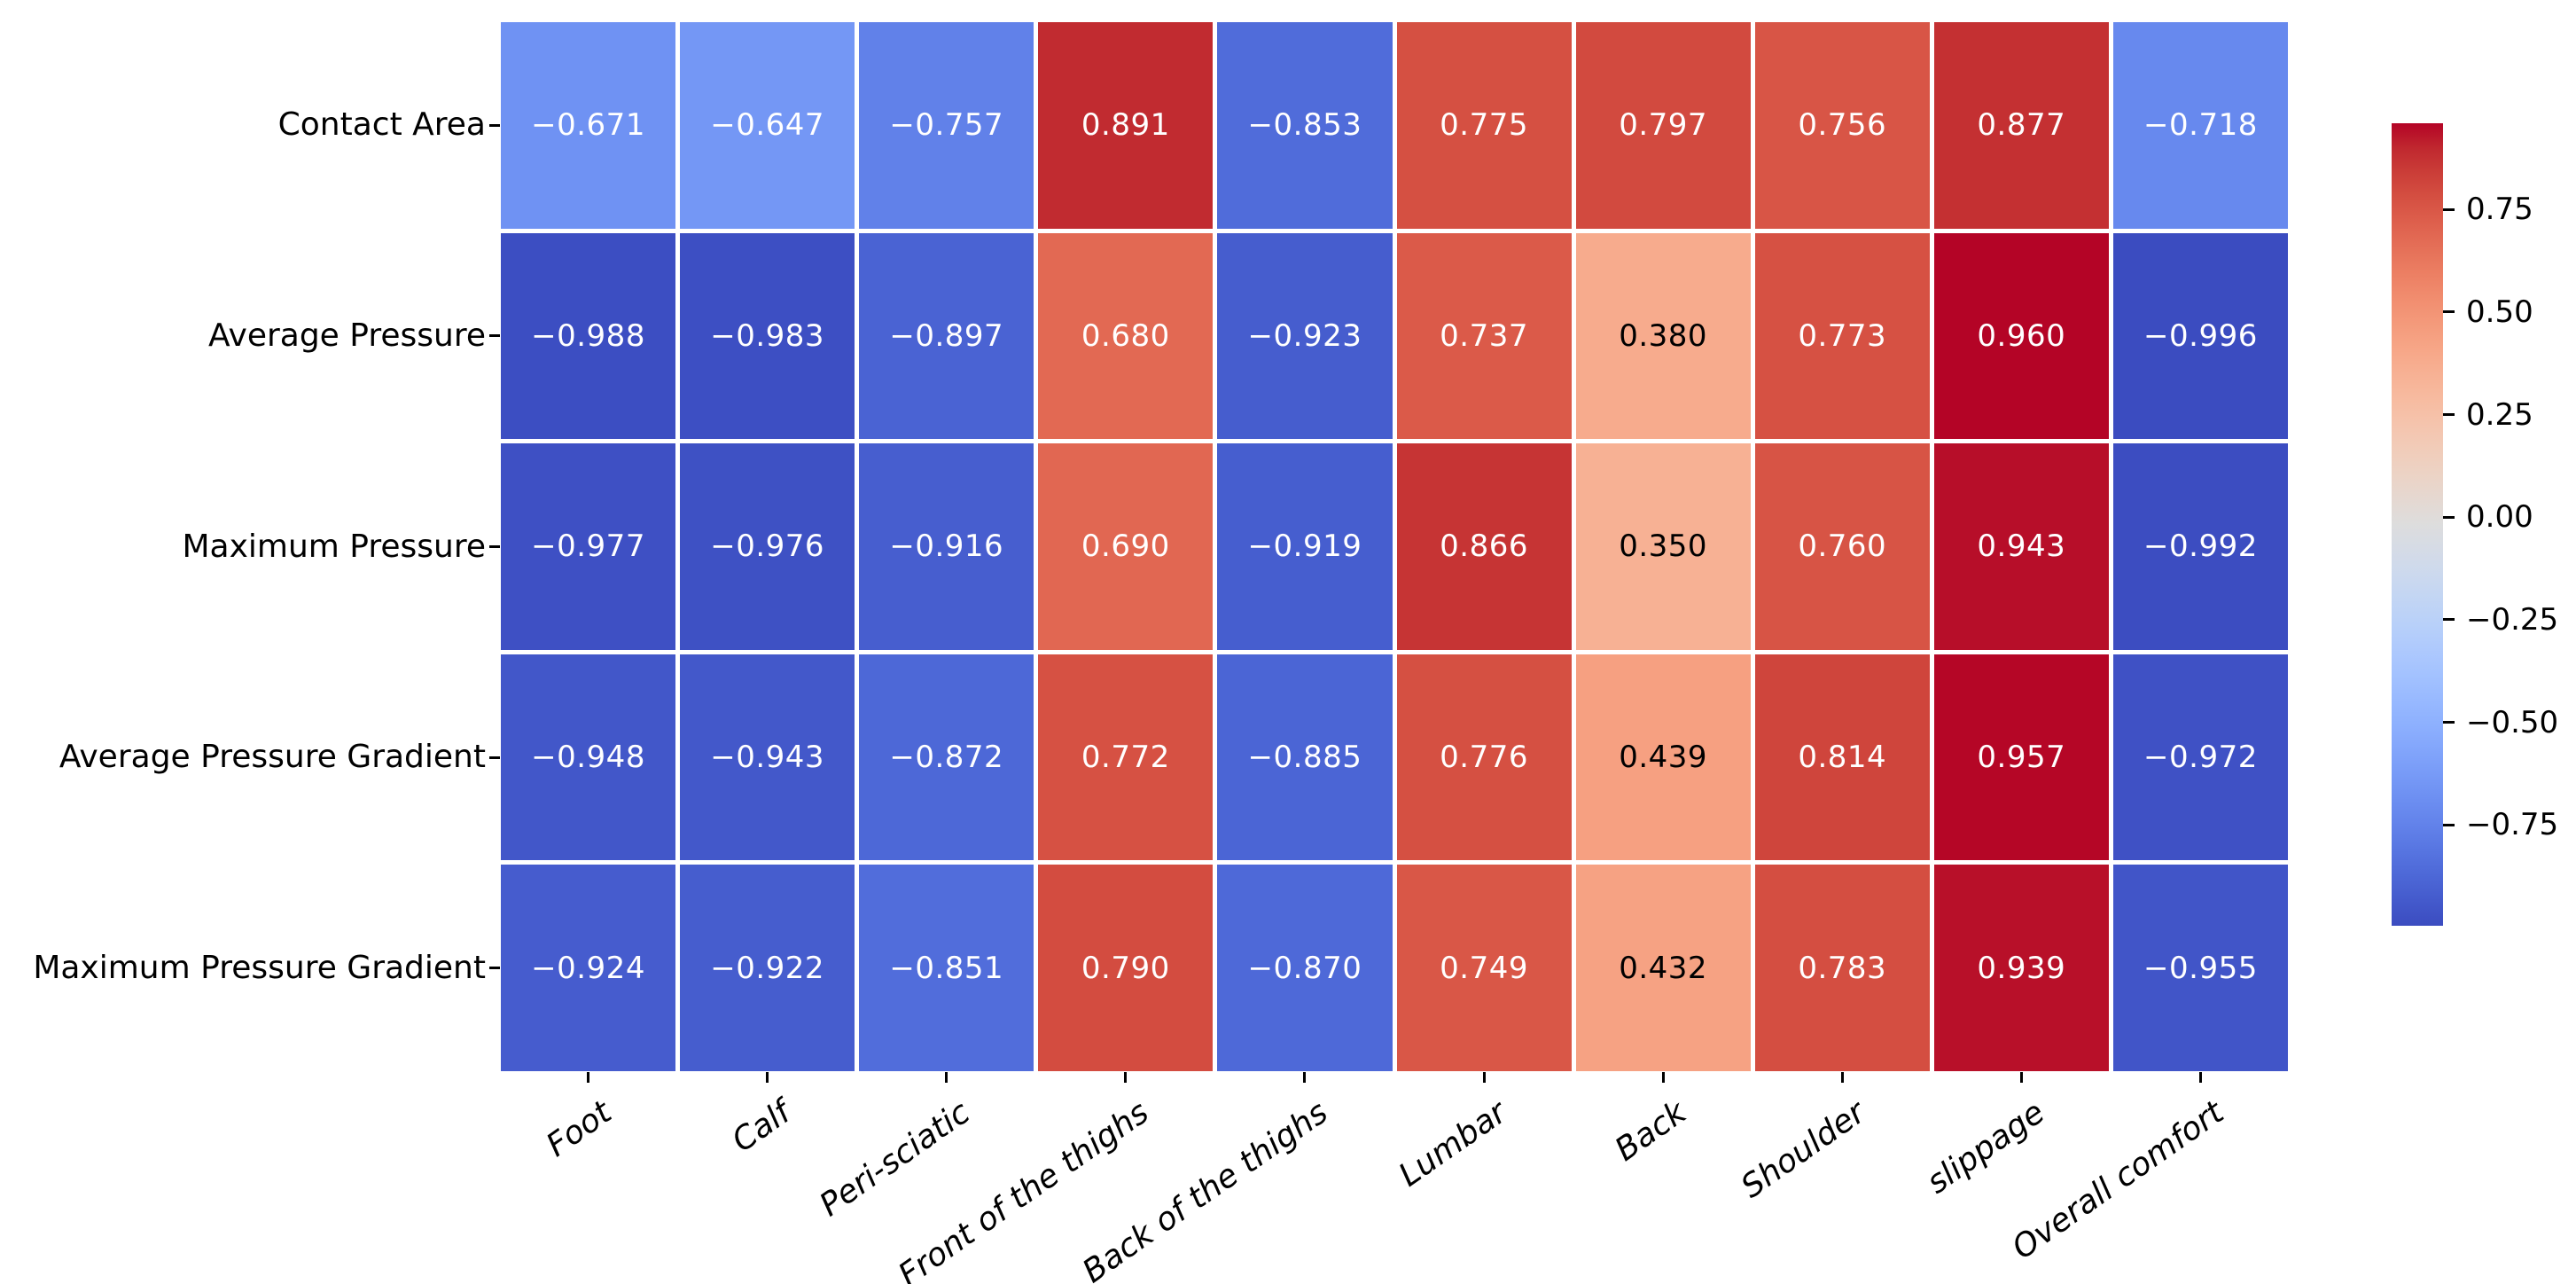 Image resolution: width=2576 pixels, height=1284 pixels. Describe the element at coordinates (334, 546) in the screenshot. I see `y-tick-label: Maximum Pressure` at that location.